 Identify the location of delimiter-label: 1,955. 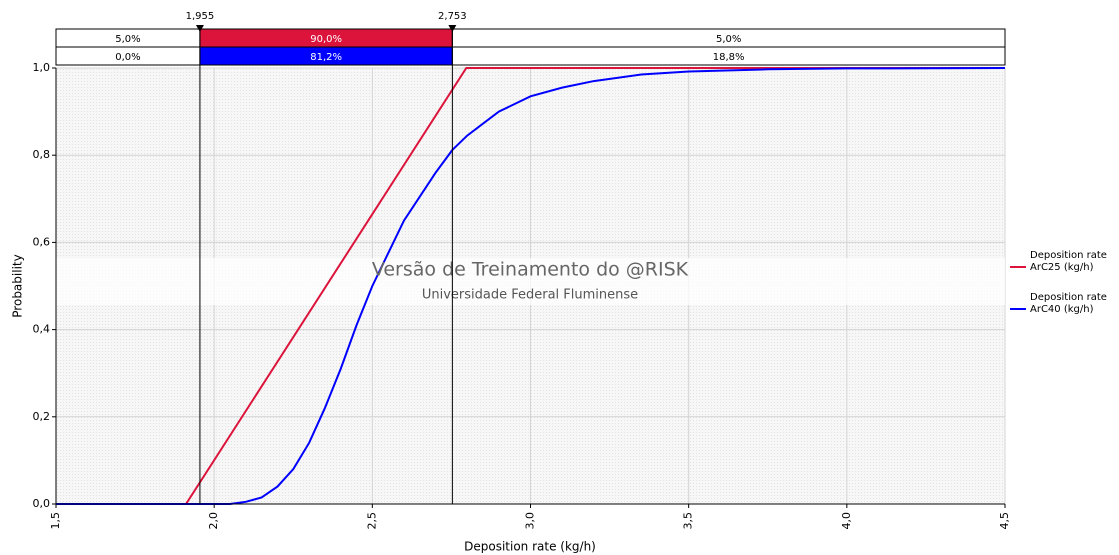
(200, 16).